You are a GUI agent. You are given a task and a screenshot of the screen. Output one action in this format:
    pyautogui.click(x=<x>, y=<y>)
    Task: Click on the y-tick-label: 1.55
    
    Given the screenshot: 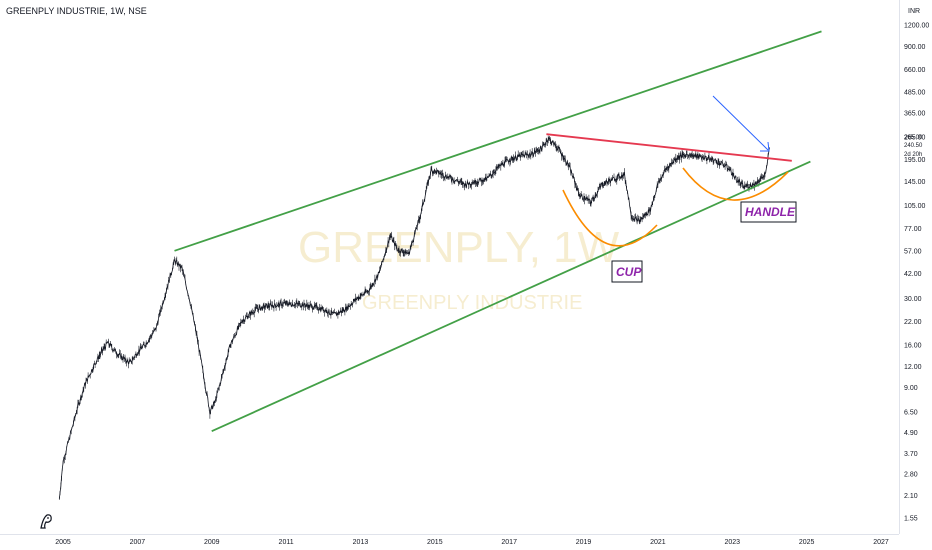 What is the action you would take?
    pyautogui.click(x=911, y=519)
    